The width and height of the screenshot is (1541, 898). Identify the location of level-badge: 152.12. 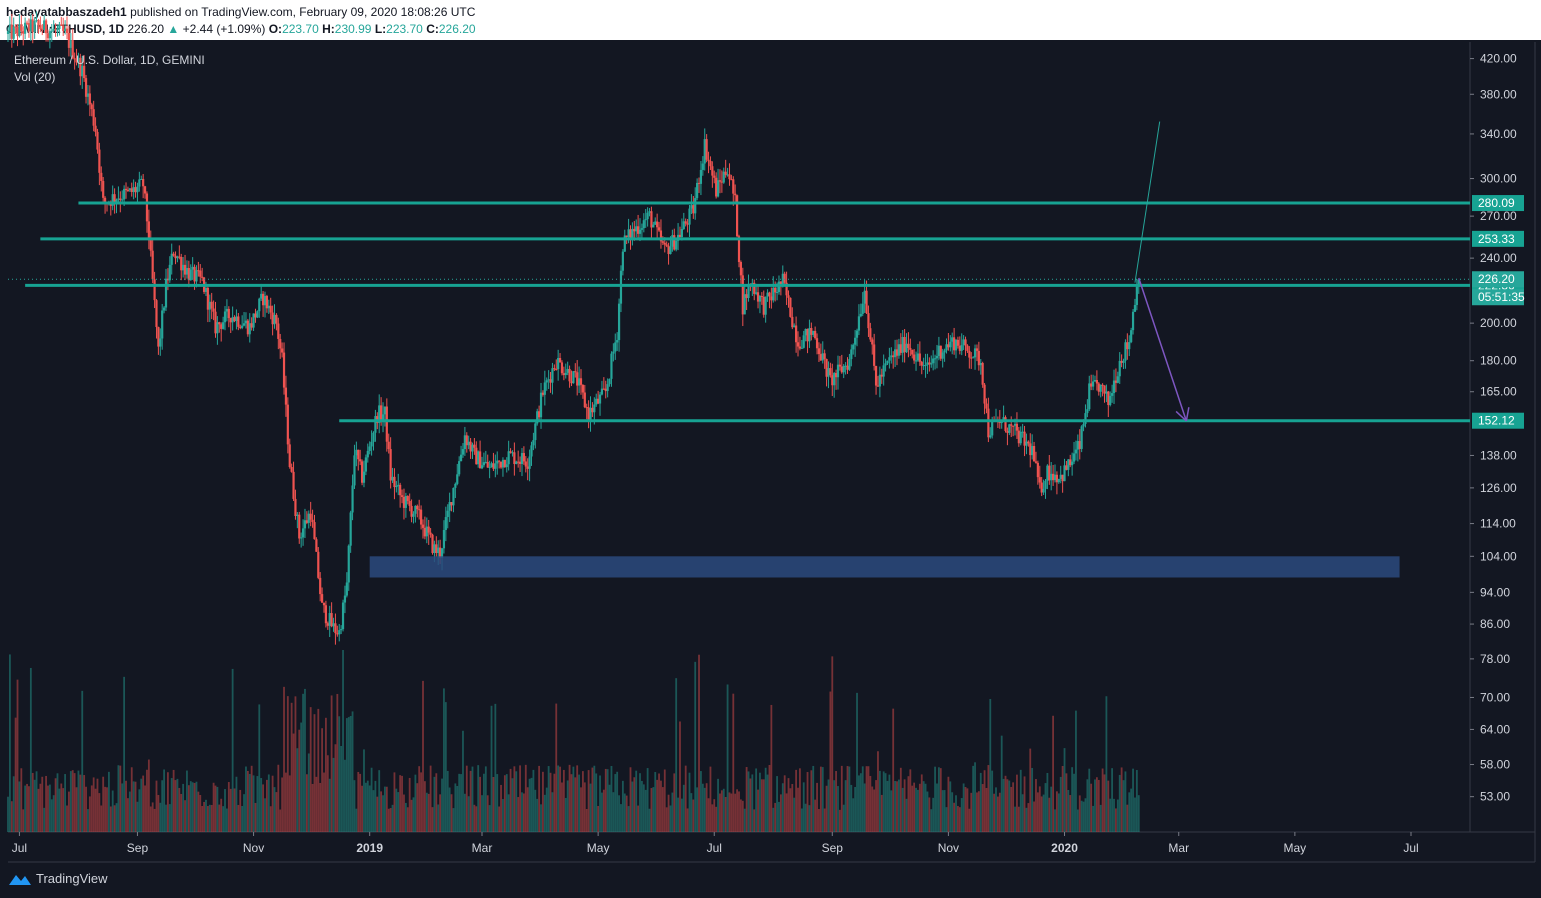
(1496, 421).